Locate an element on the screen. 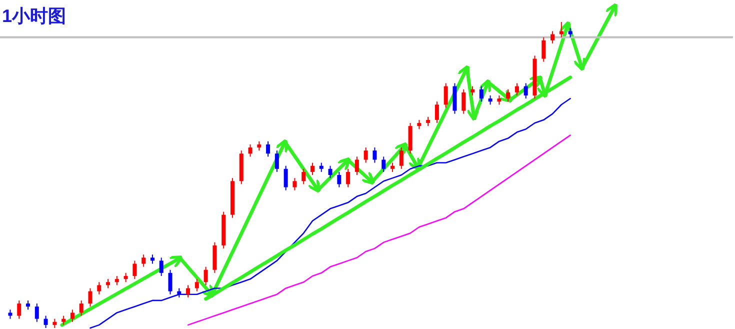 Image resolution: width=735 pixels, height=329 pixels. chart-title: 1小时图 is located at coordinates (34, 16).